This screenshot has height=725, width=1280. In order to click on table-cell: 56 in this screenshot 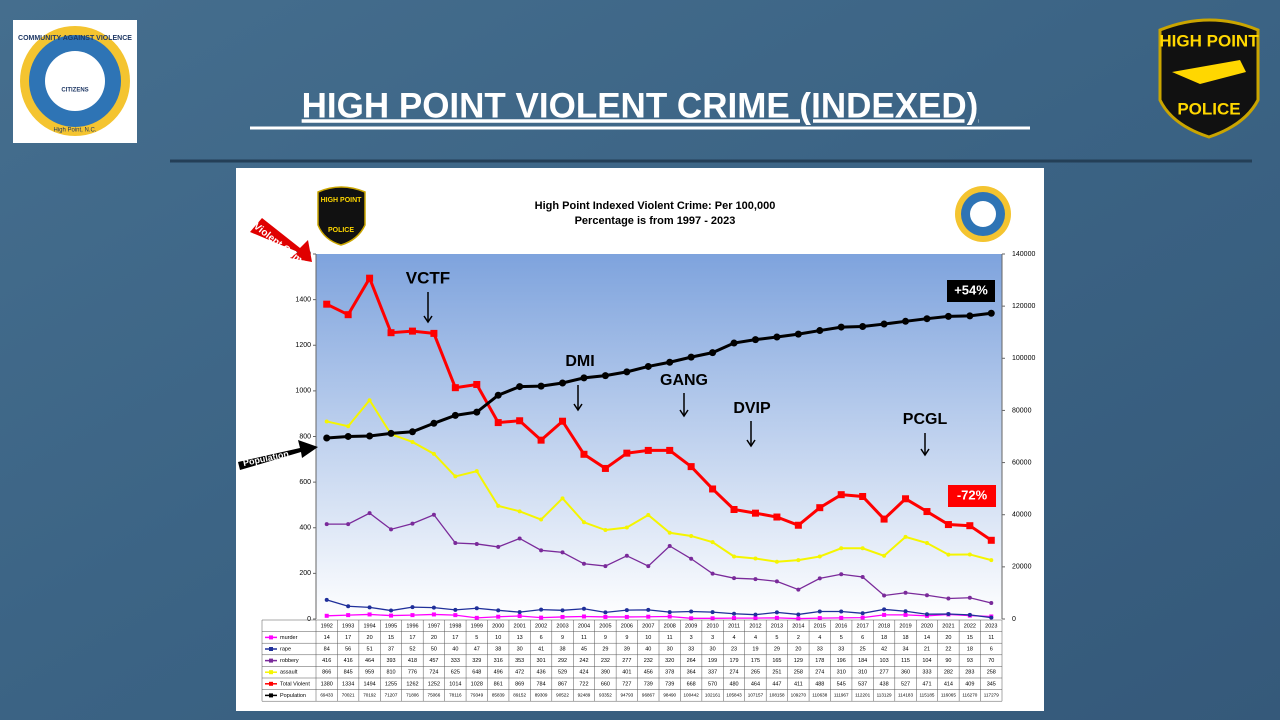, I will do `click(348, 649)`.